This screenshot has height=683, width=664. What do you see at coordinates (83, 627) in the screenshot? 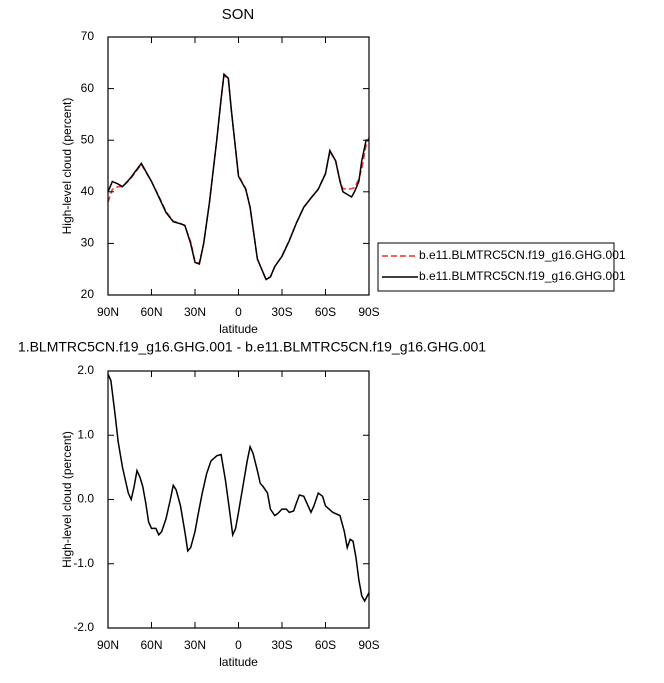
I see `y-tick-label: -2.0` at bounding box center [83, 627].